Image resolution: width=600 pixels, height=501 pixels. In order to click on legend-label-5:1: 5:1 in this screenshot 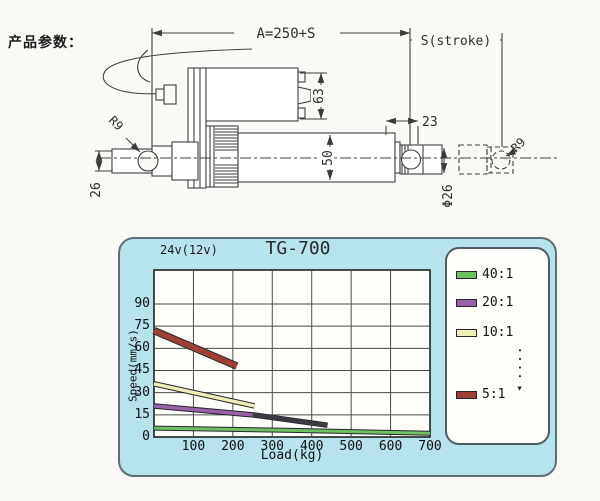, I will do `click(494, 394)`.